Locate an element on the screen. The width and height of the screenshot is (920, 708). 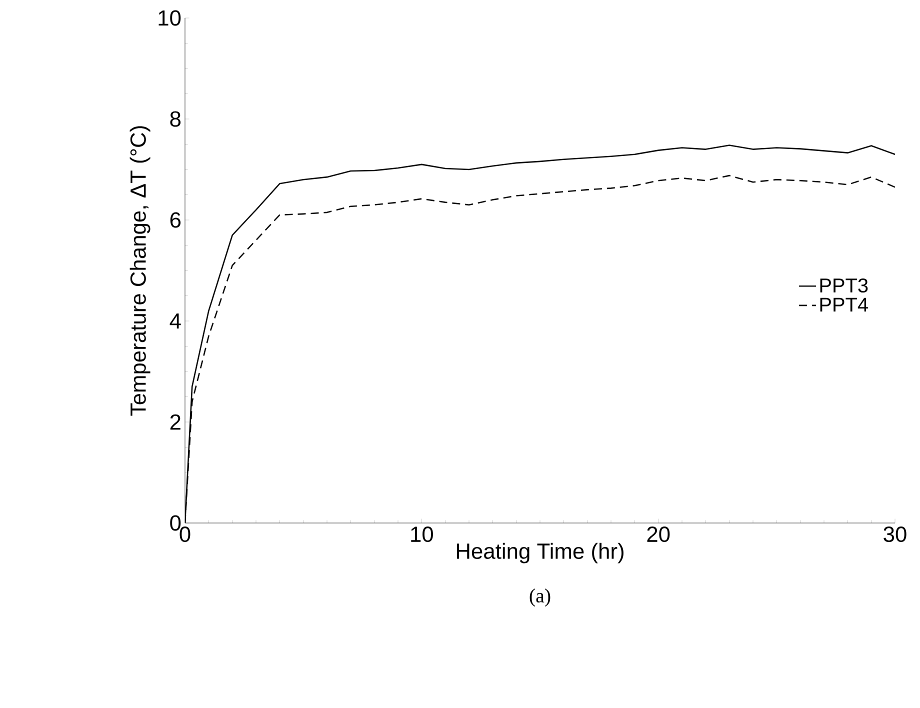
y-tick-label: 8 is located at coordinates (175, 119).